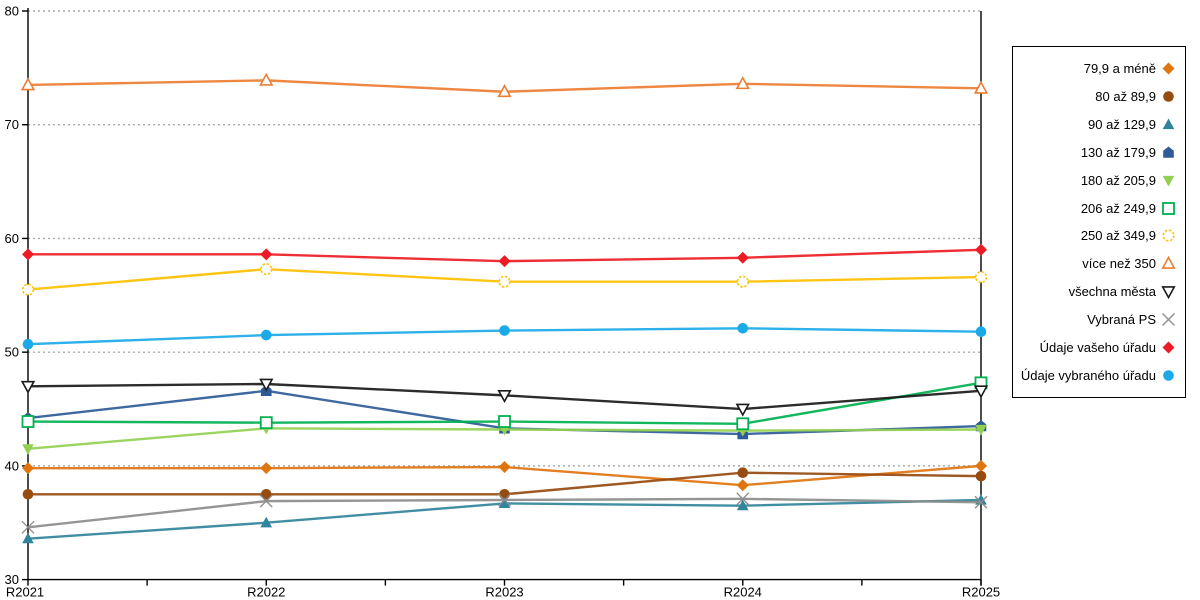 This screenshot has width=1200, height=600. I want to click on y-tick-label: 60, so click(12, 238).